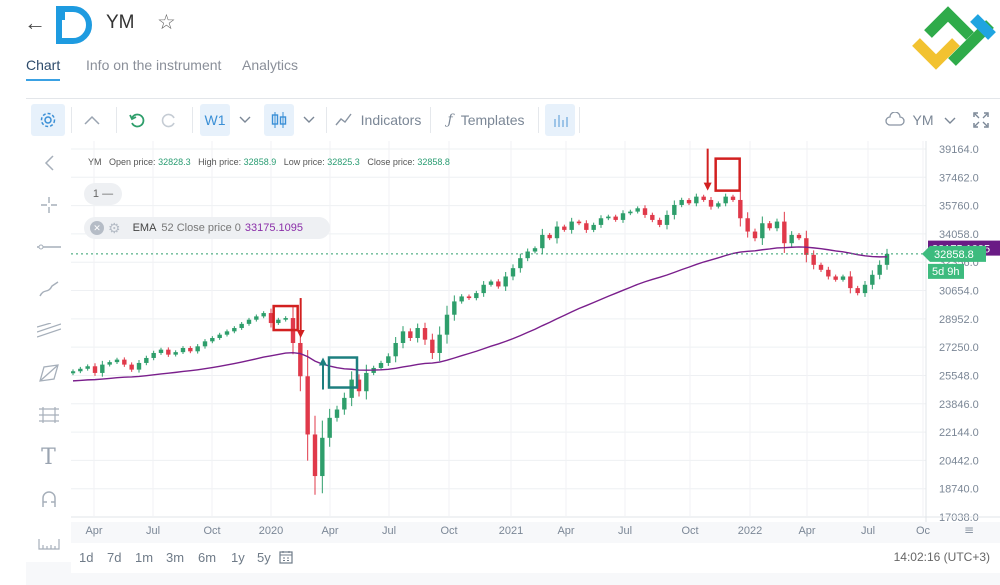  What do you see at coordinates (48, 163) in the screenshot?
I see `collapse-left-chevron-icon` at bounding box center [48, 163].